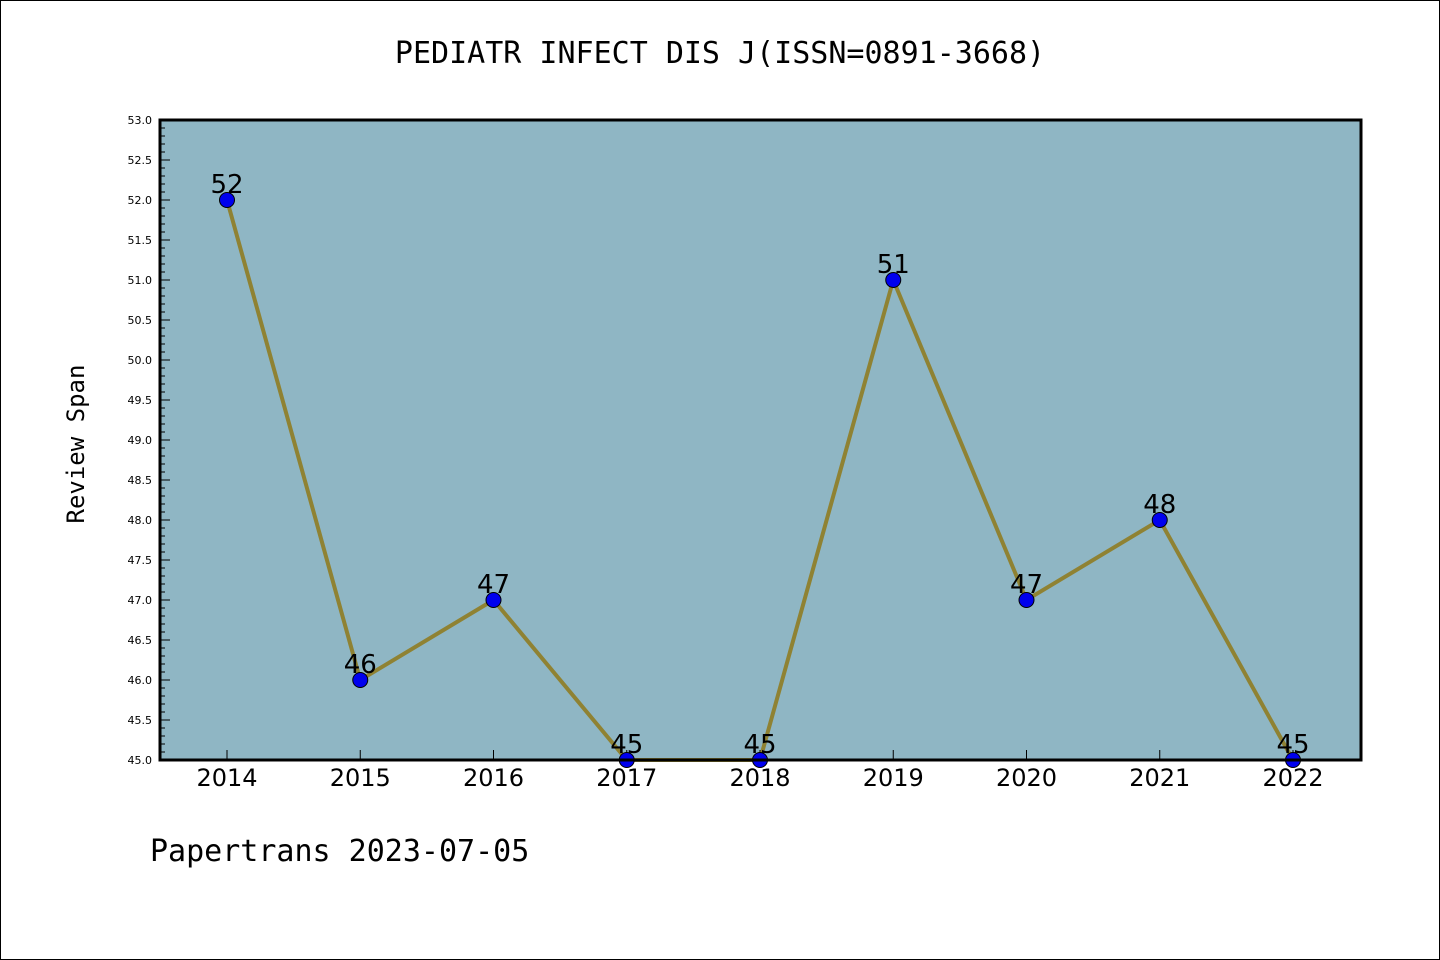  I want to click on y-tick-label: 45.5, so click(140, 720).